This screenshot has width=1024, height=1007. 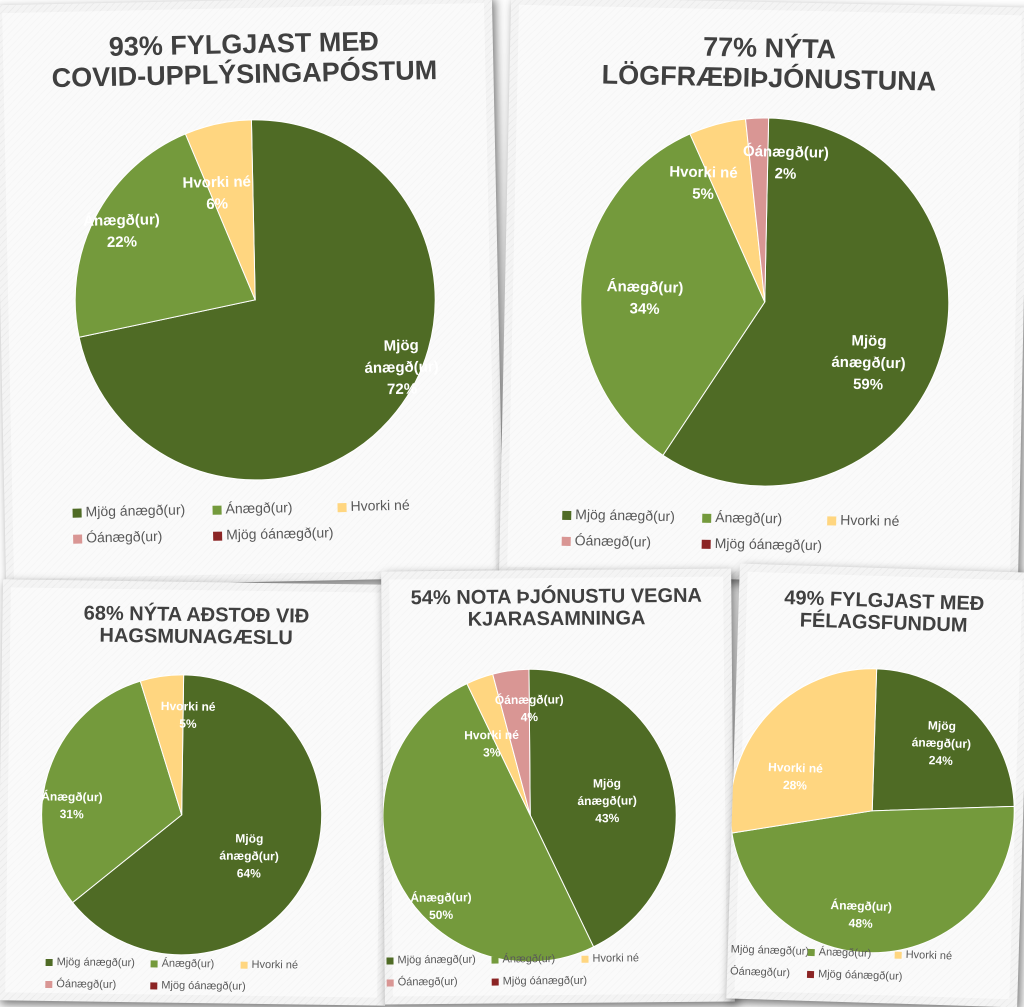 What do you see at coordinates (607, 800) in the screenshot?
I see `data-label-mj-g-n-g-ur: Mjög ánægð(ur) 43%` at bounding box center [607, 800].